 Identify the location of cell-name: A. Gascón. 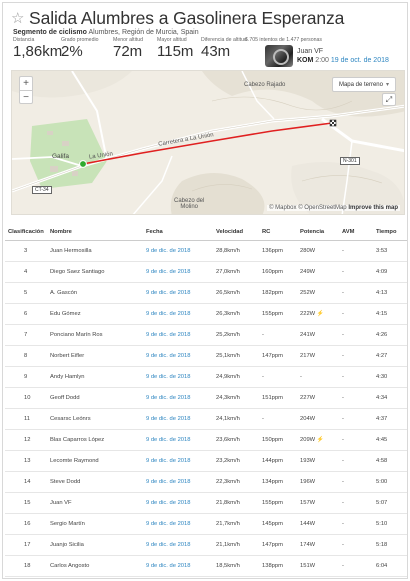
(95, 293).